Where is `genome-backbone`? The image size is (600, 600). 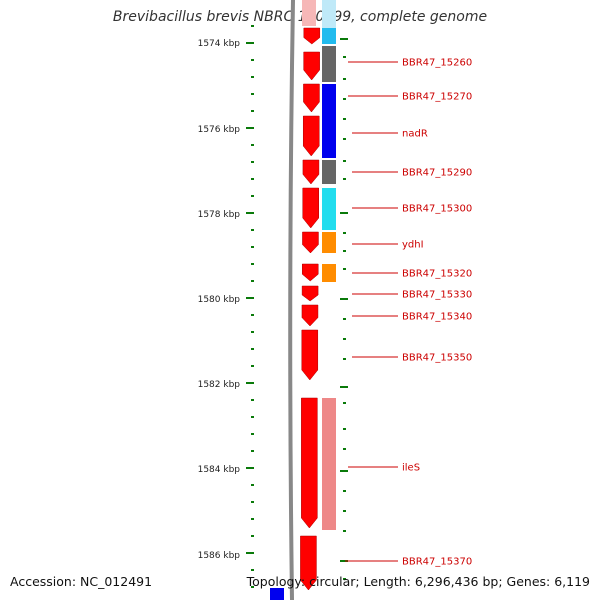 genome-backbone is located at coordinates (291, 300).